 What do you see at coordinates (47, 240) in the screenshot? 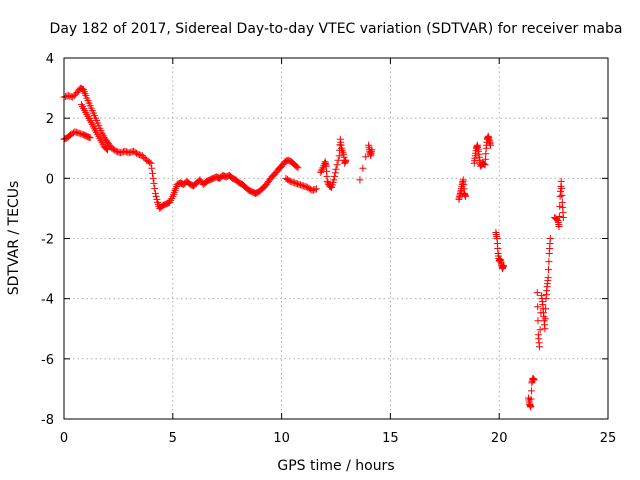
I see `y-tick-label: -2` at bounding box center [47, 240].